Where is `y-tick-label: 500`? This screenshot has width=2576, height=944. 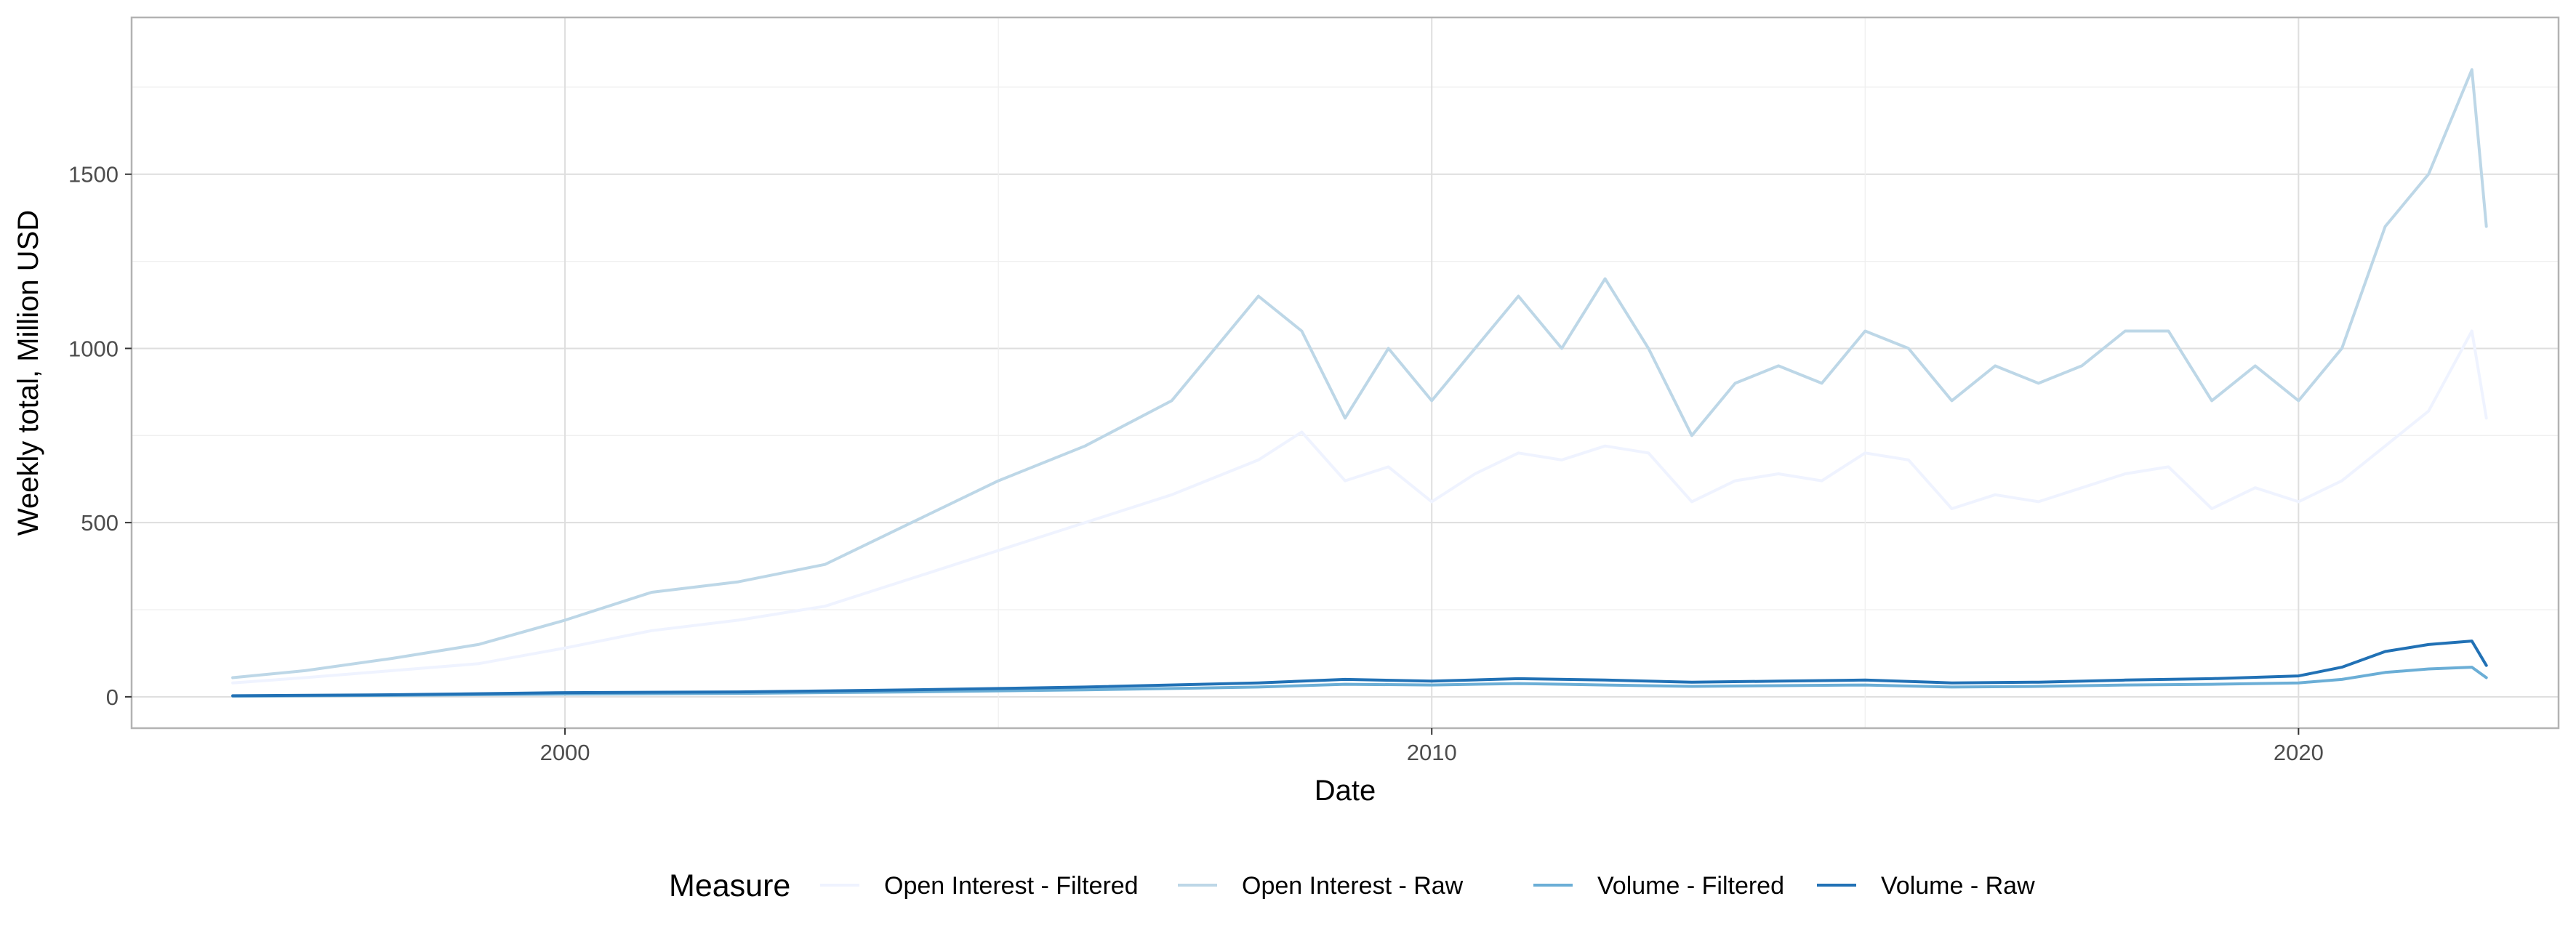
y-tick-label: 500 is located at coordinates (100, 523).